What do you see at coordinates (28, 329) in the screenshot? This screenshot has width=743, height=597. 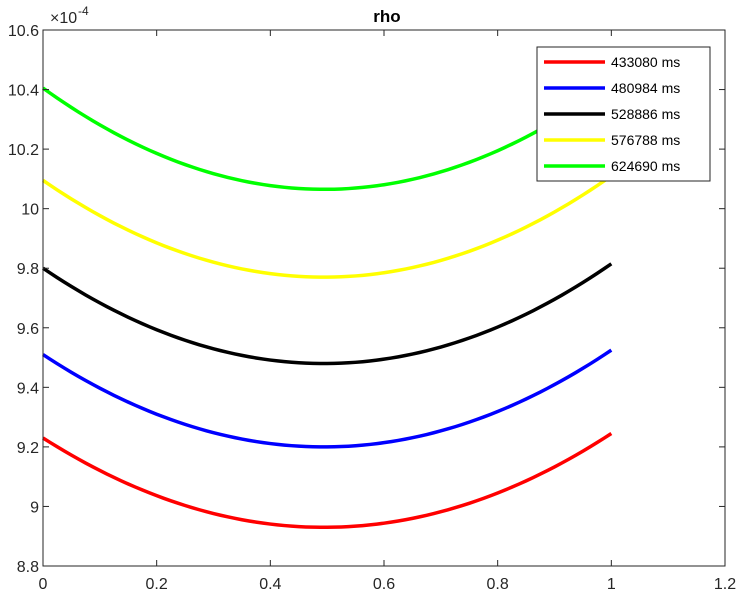 I see `y-tick-label: 9.6` at bounding box center [28, 329].